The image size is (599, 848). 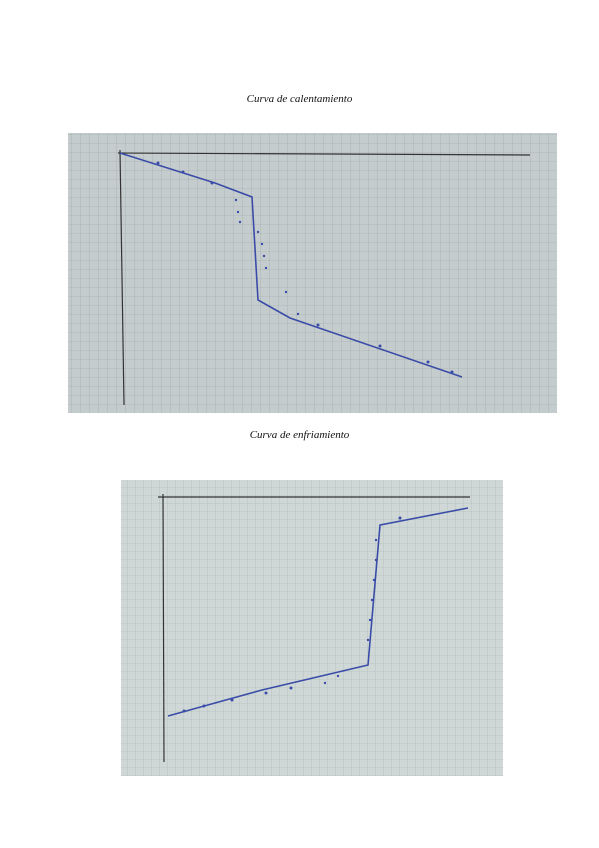 I want to click on figure-caption: Curva de calentamiento, so click(x=299, y=99).